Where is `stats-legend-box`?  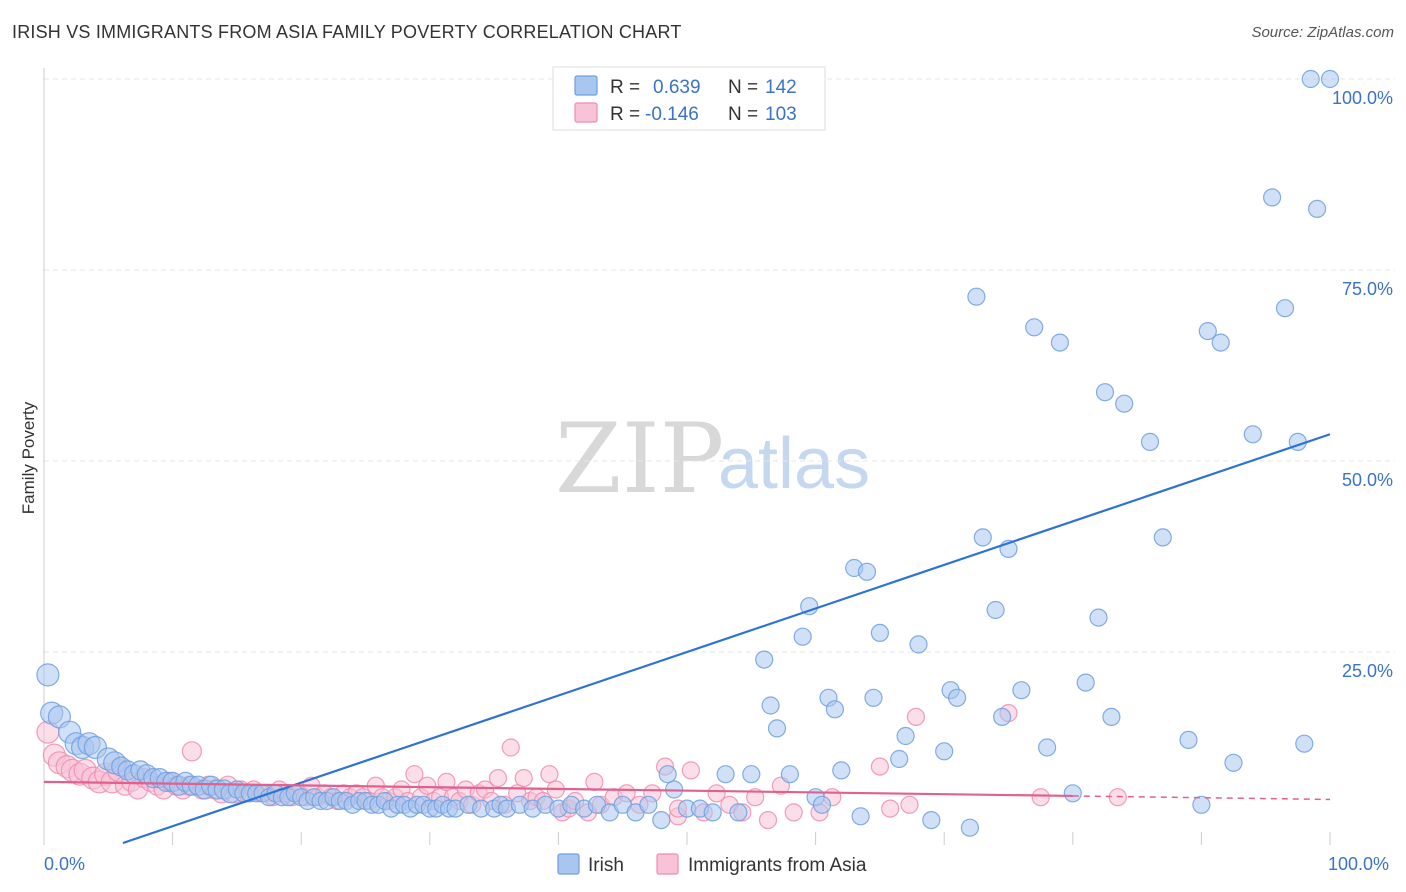 stats-legend-box is located at coordinates (689, 98).